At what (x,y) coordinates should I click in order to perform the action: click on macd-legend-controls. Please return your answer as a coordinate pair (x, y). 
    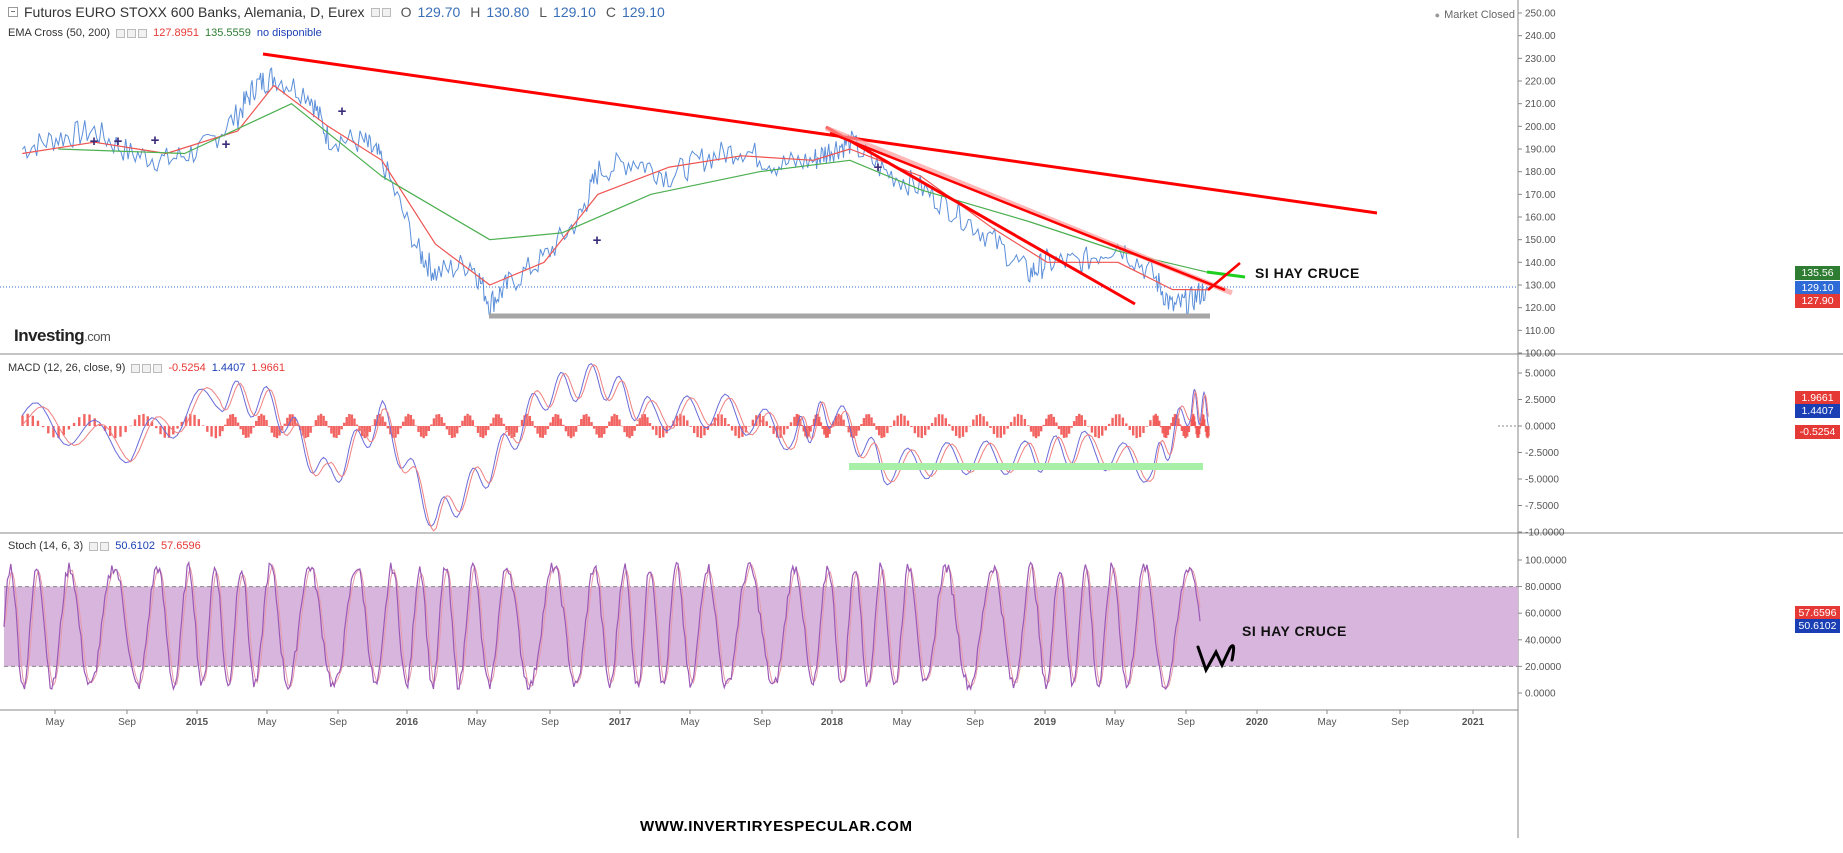
    Looking at the image, I should click on (147, 368).